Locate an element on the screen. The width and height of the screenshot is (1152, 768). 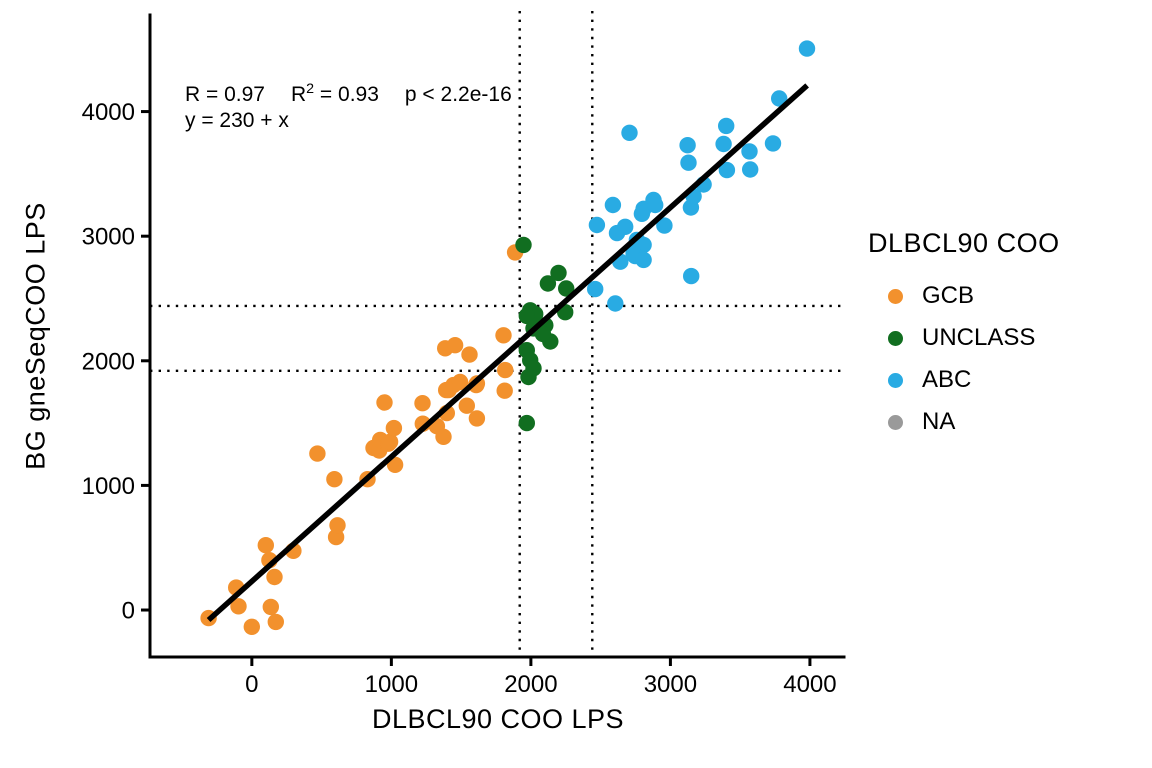
series-unclass is located at coordinates (545, 334).